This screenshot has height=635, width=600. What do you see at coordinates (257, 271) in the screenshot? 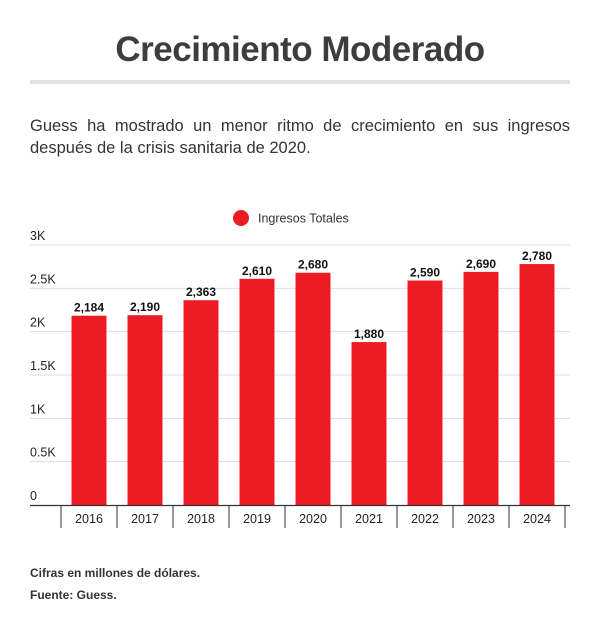
I see `data-label-2019: 2,610` at bounding box center [257, 271].